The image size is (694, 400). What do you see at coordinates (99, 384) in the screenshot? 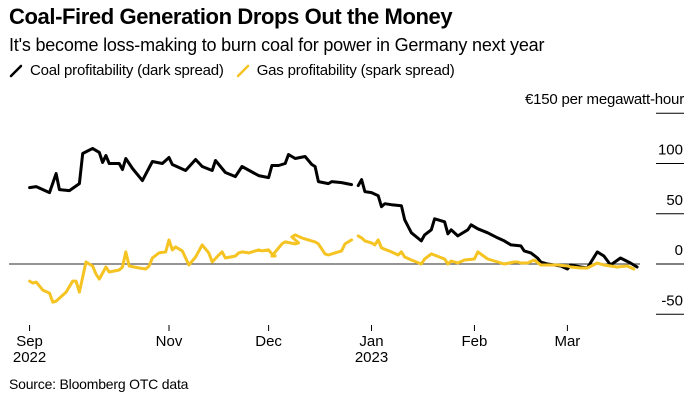
I see `source-note: Source: Bloomberg OTC data` at bounding box center [99, 384].